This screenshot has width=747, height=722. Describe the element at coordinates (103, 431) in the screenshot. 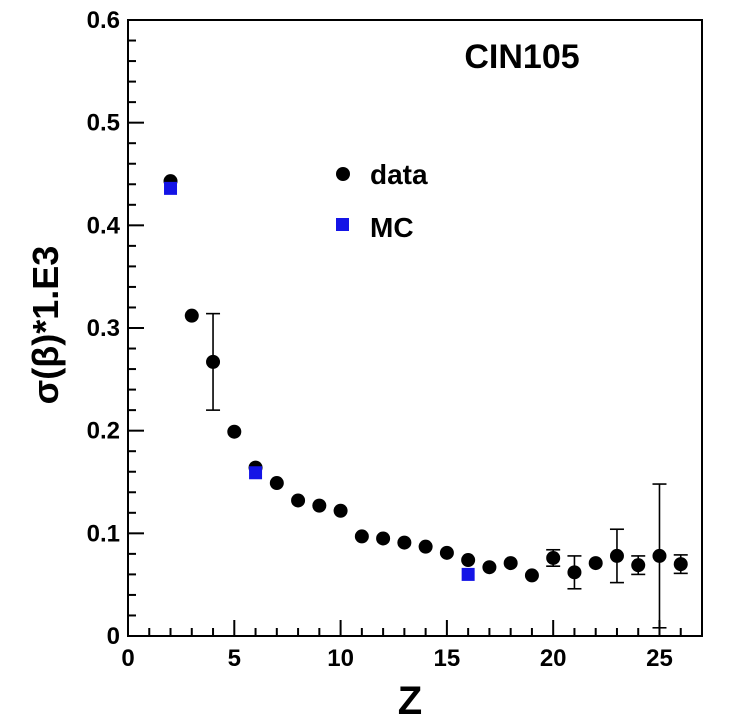

I see `y-tick-label: 0.2` at that location.